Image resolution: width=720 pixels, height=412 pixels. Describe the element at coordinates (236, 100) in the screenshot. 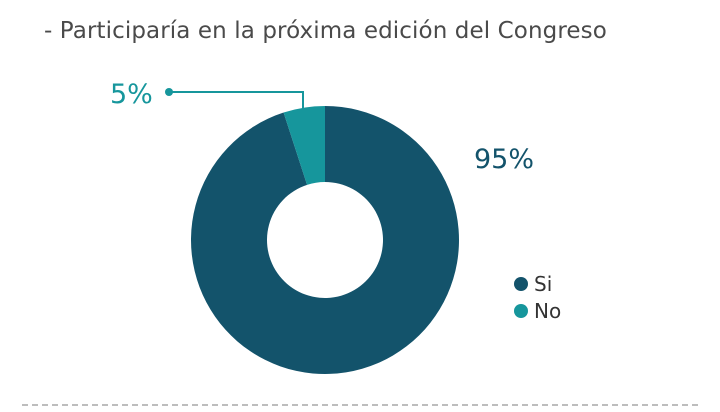

I see `leader-line-no` at that location.